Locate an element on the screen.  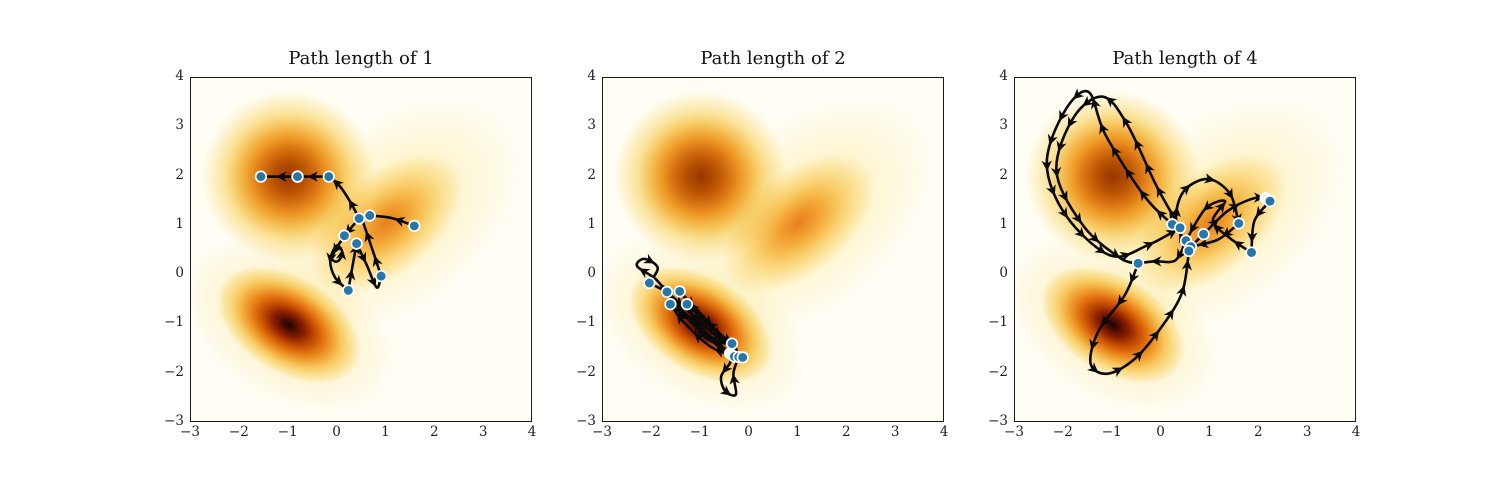
x-tick-label: 3 is located at coordinates (1307, 432).